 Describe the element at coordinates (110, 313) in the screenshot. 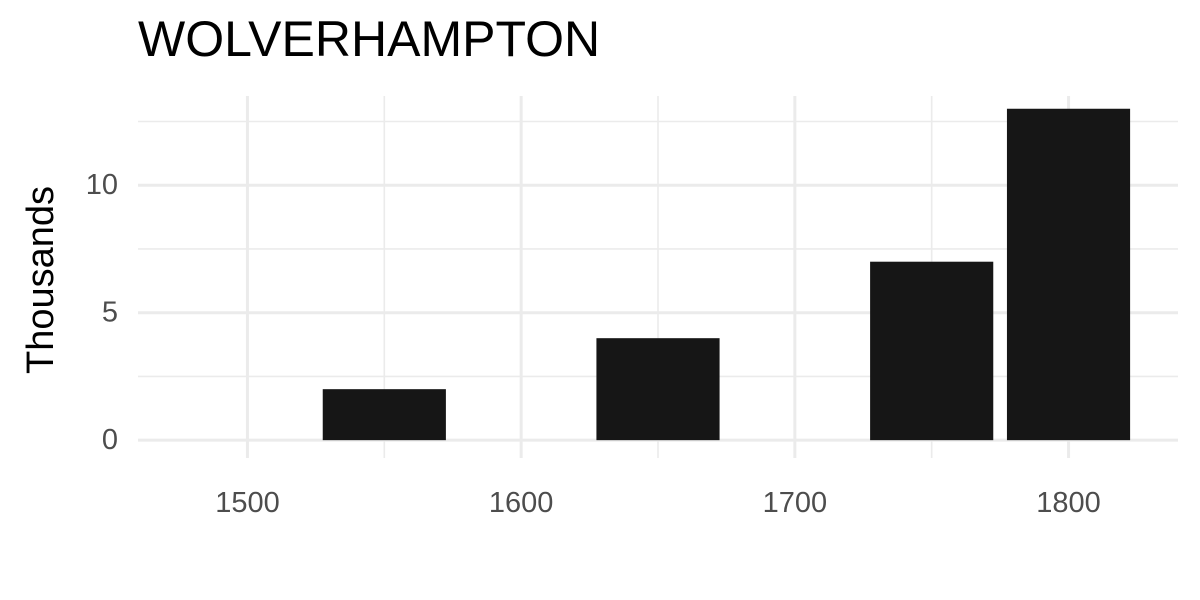

I see `y-tick-label: 5` at that location.